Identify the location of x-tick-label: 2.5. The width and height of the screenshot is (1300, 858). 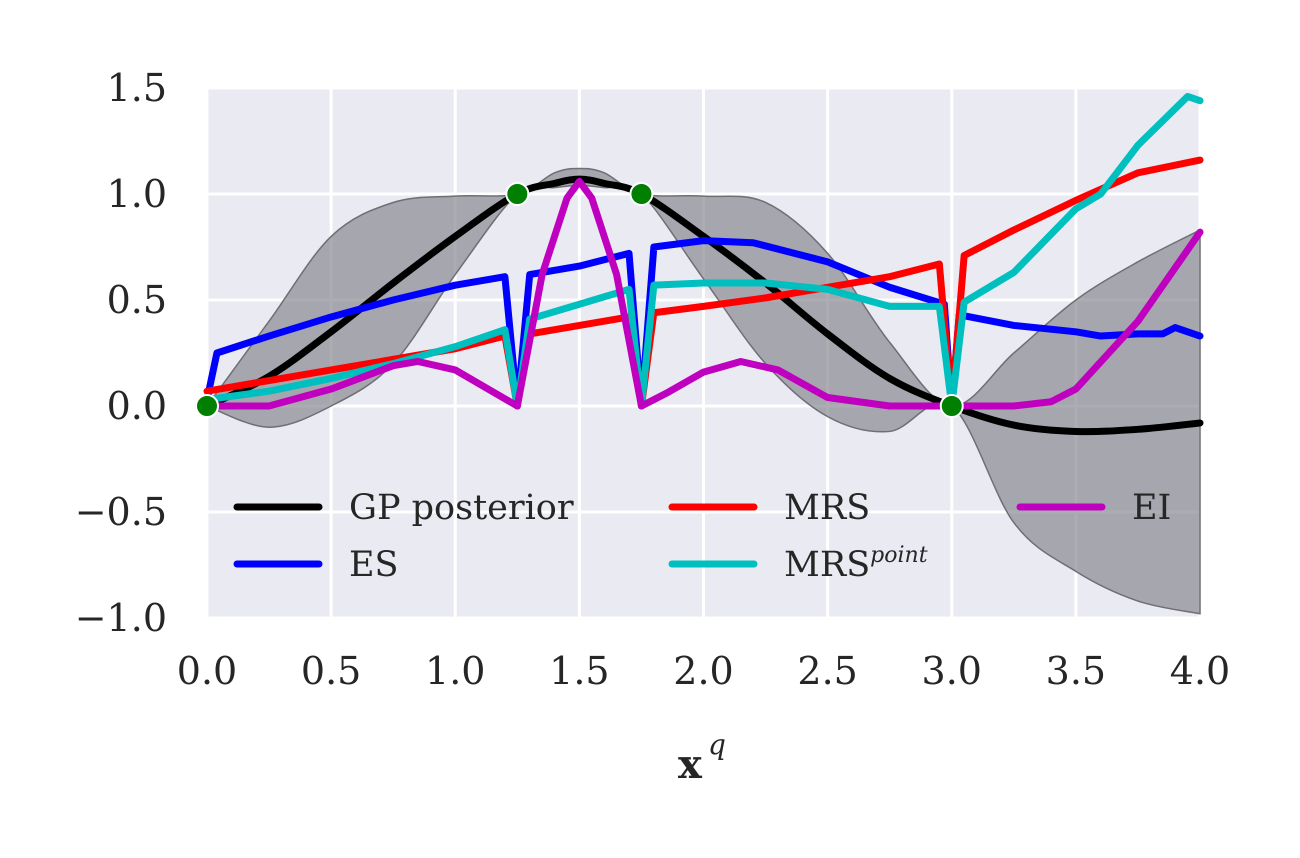
(827, 671).